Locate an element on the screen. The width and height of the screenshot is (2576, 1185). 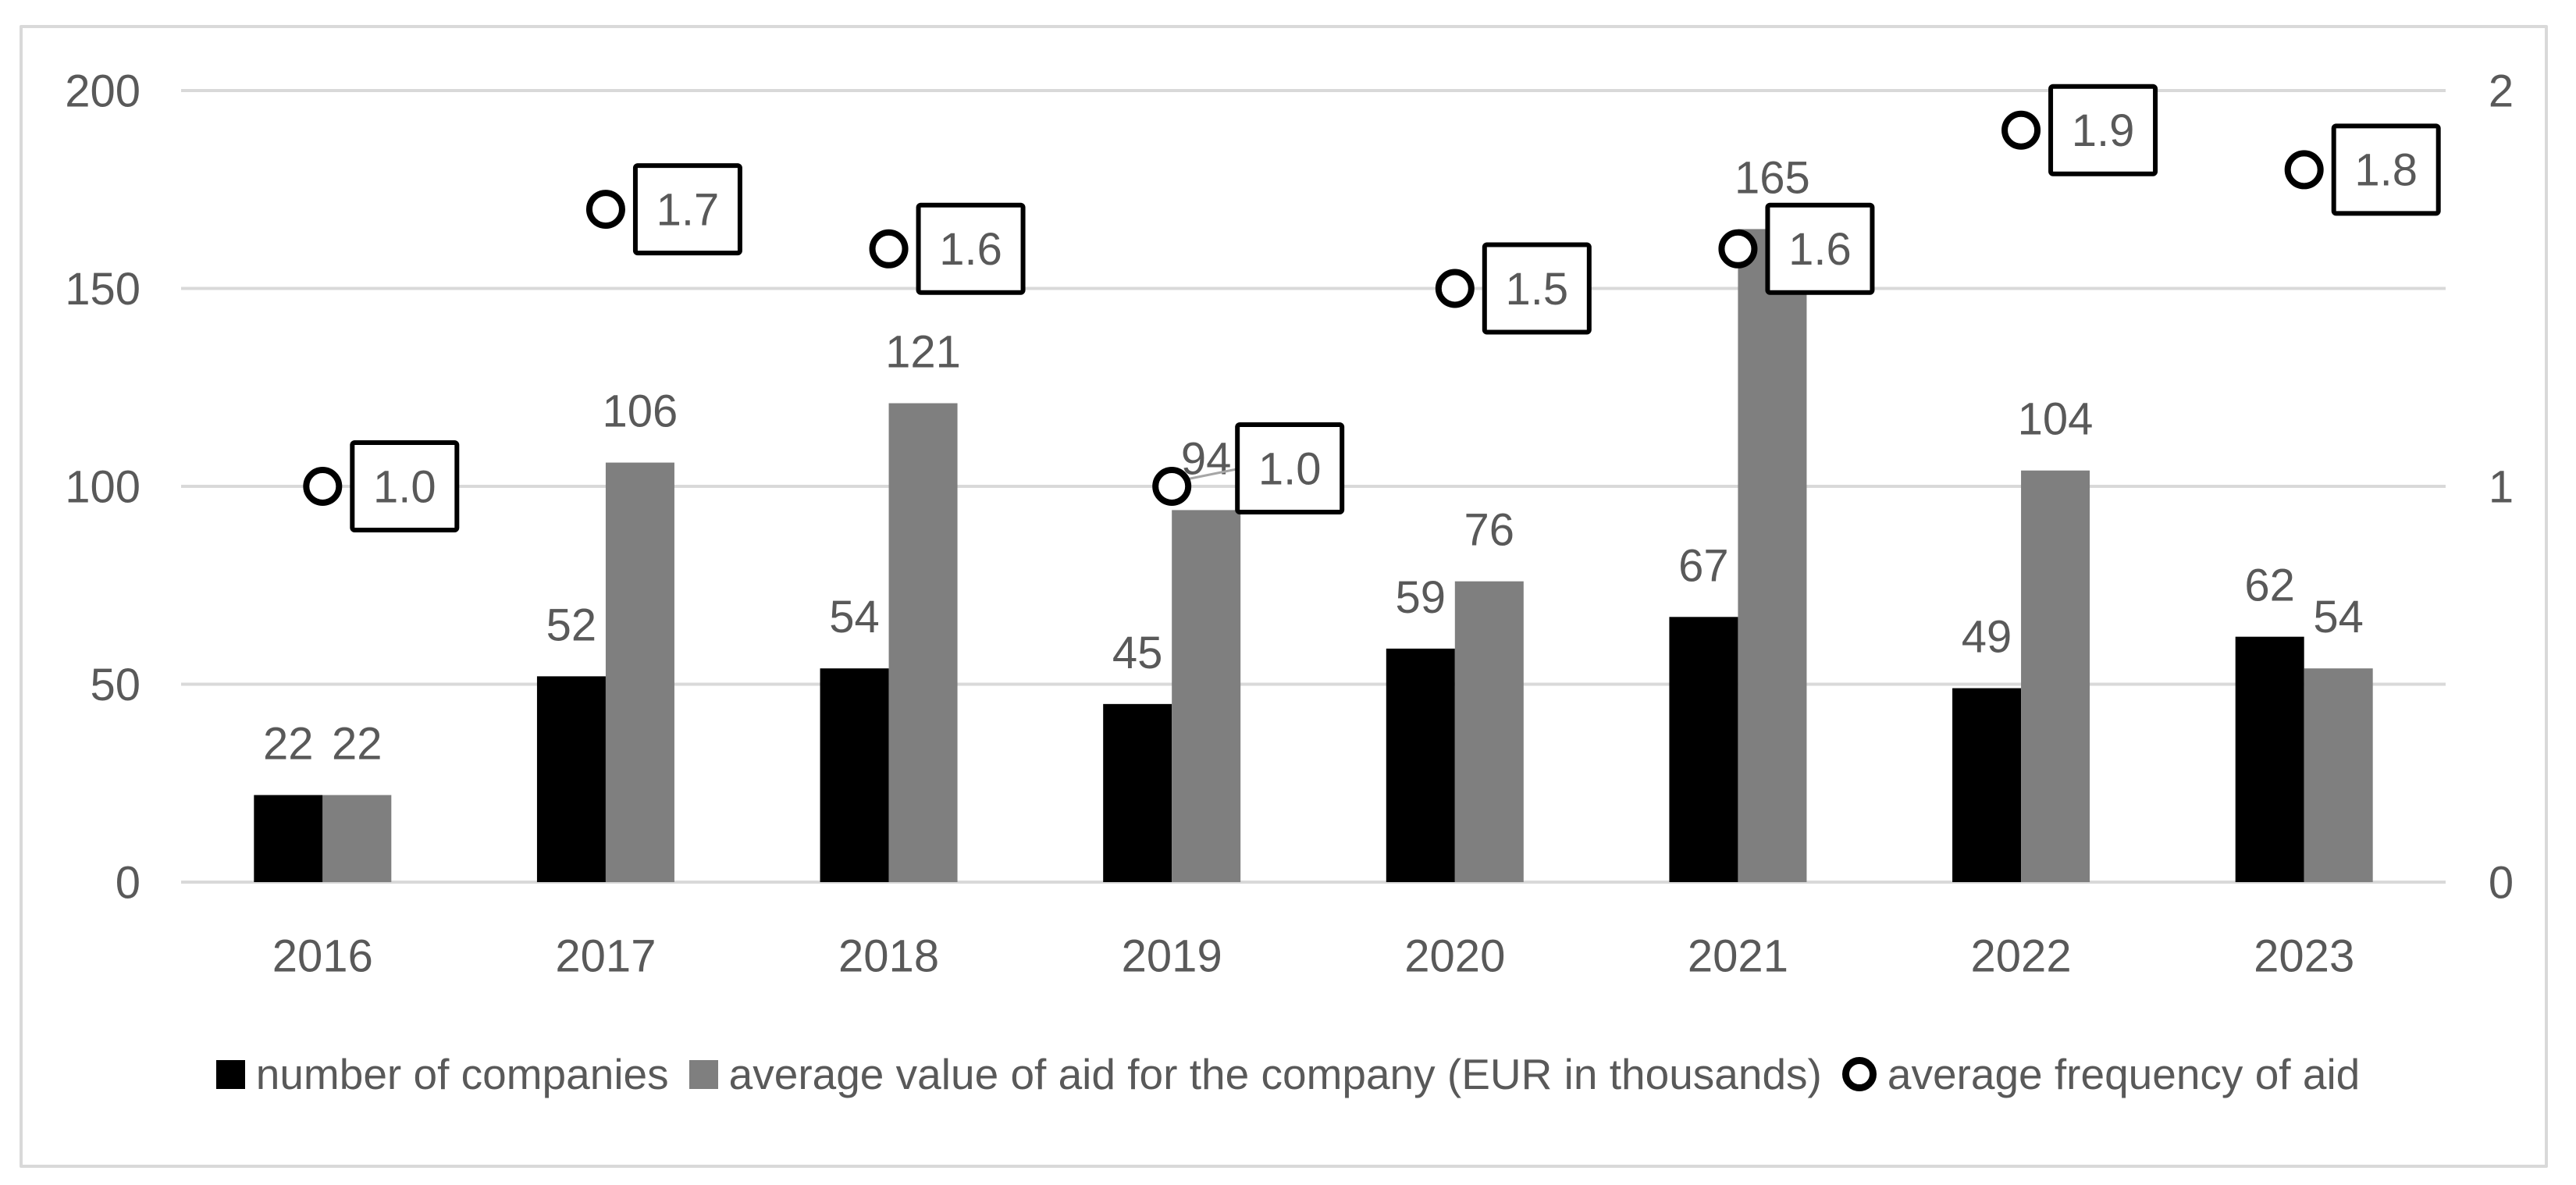
left-axis-tick-label: 150 is located at coordinates (103, 289).